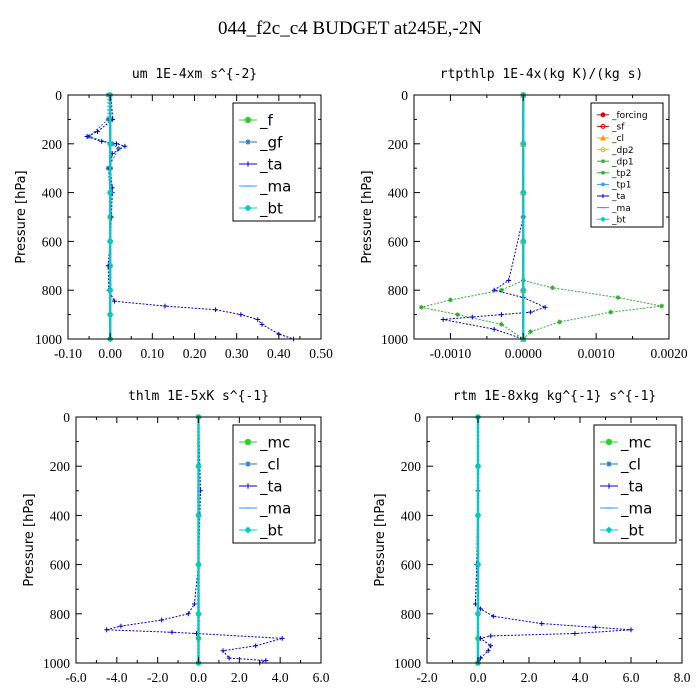 Image resolution: width=700 pixels, height=700 pixels. I want to click on y-tick-label: 200, so click(411, 466).